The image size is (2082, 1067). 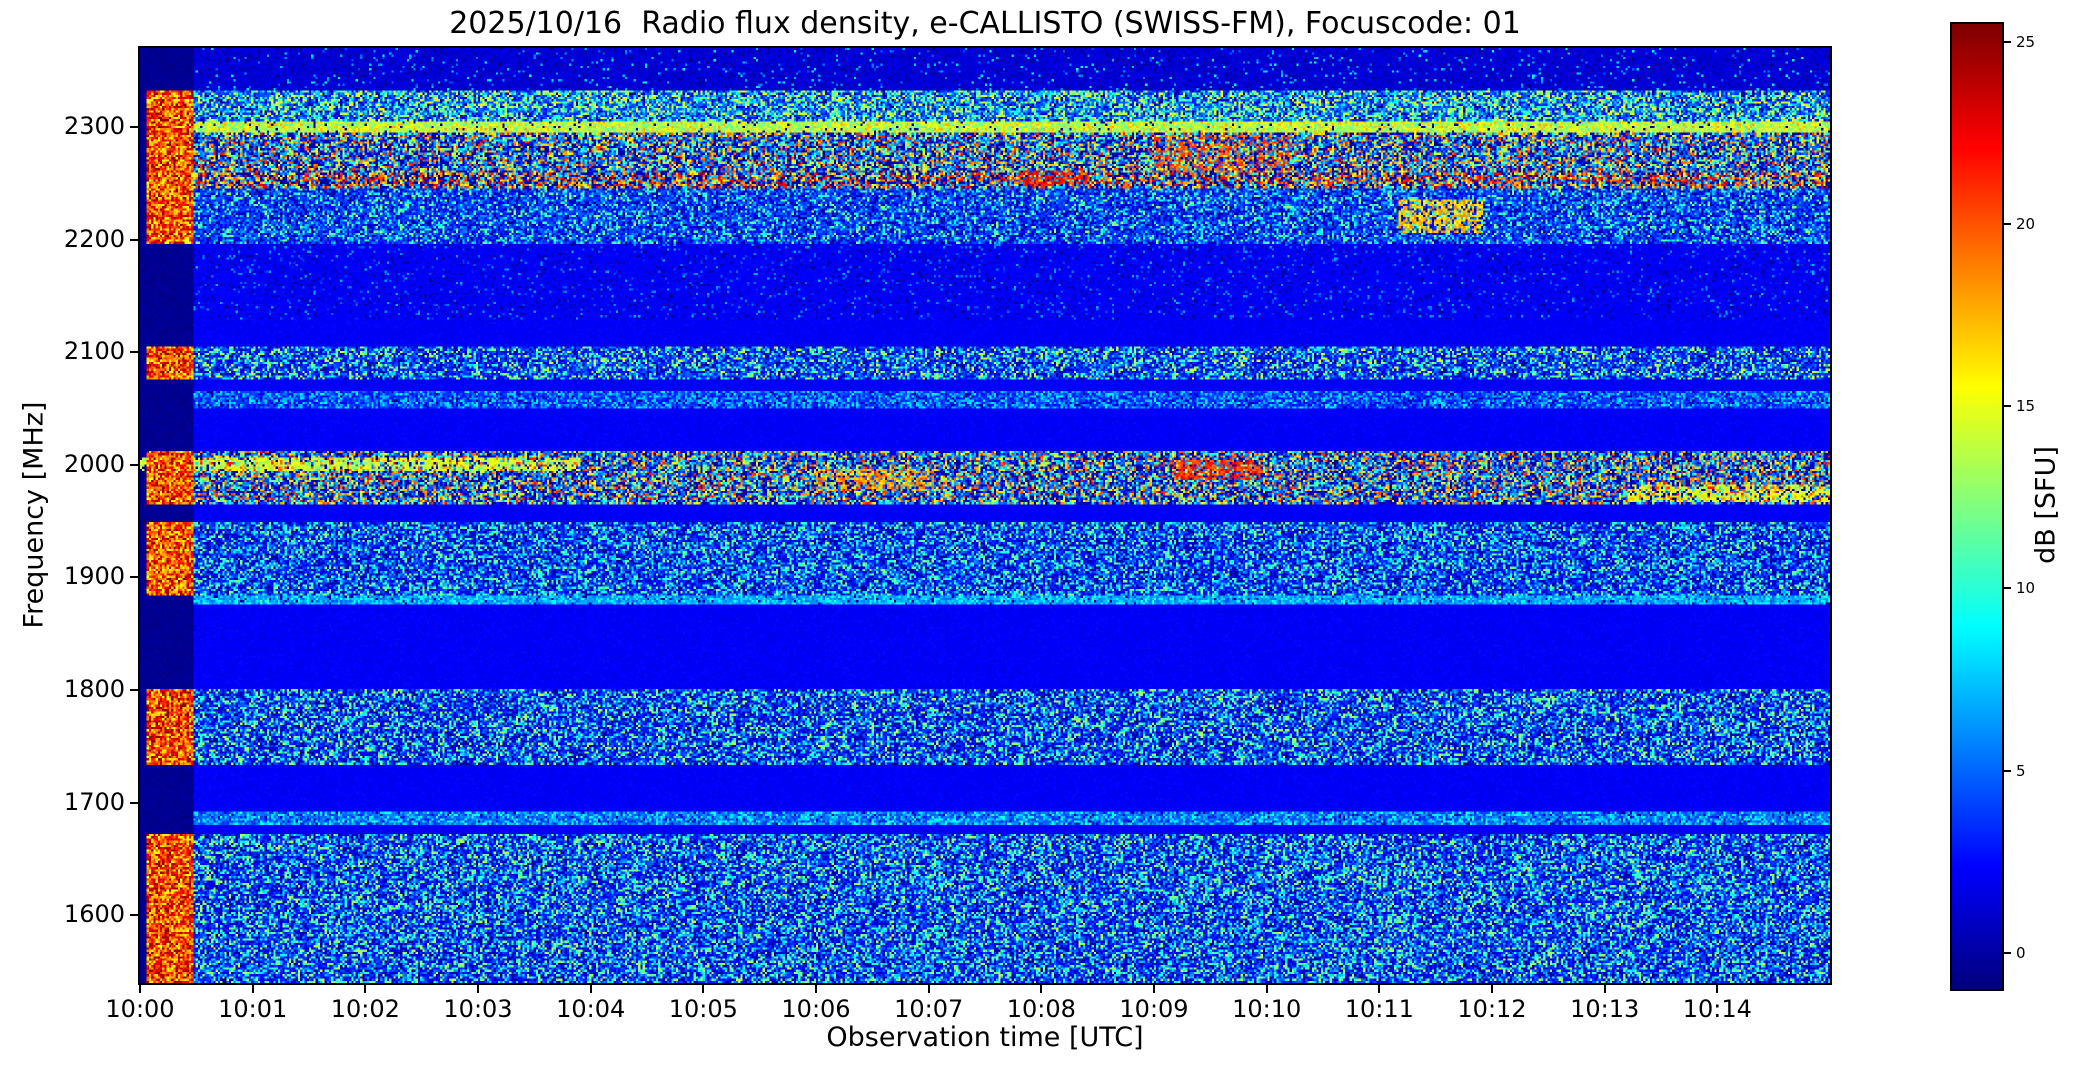 What do you see at coordinates (478, 1009) in the screenshot?
I see `x-tick-label: 10:03` at bounding box center [478, 1009].